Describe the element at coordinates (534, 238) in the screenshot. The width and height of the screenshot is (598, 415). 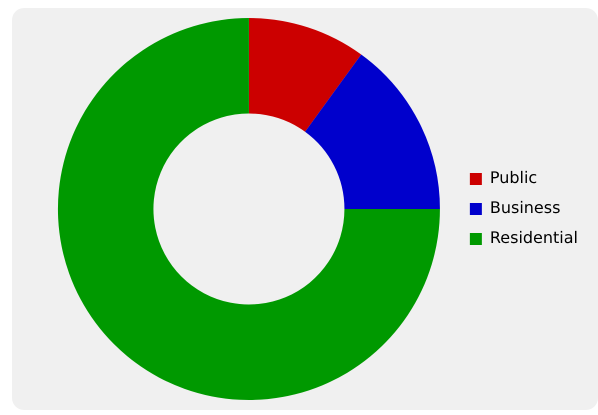
I see `legend-label: Residential` at that location.